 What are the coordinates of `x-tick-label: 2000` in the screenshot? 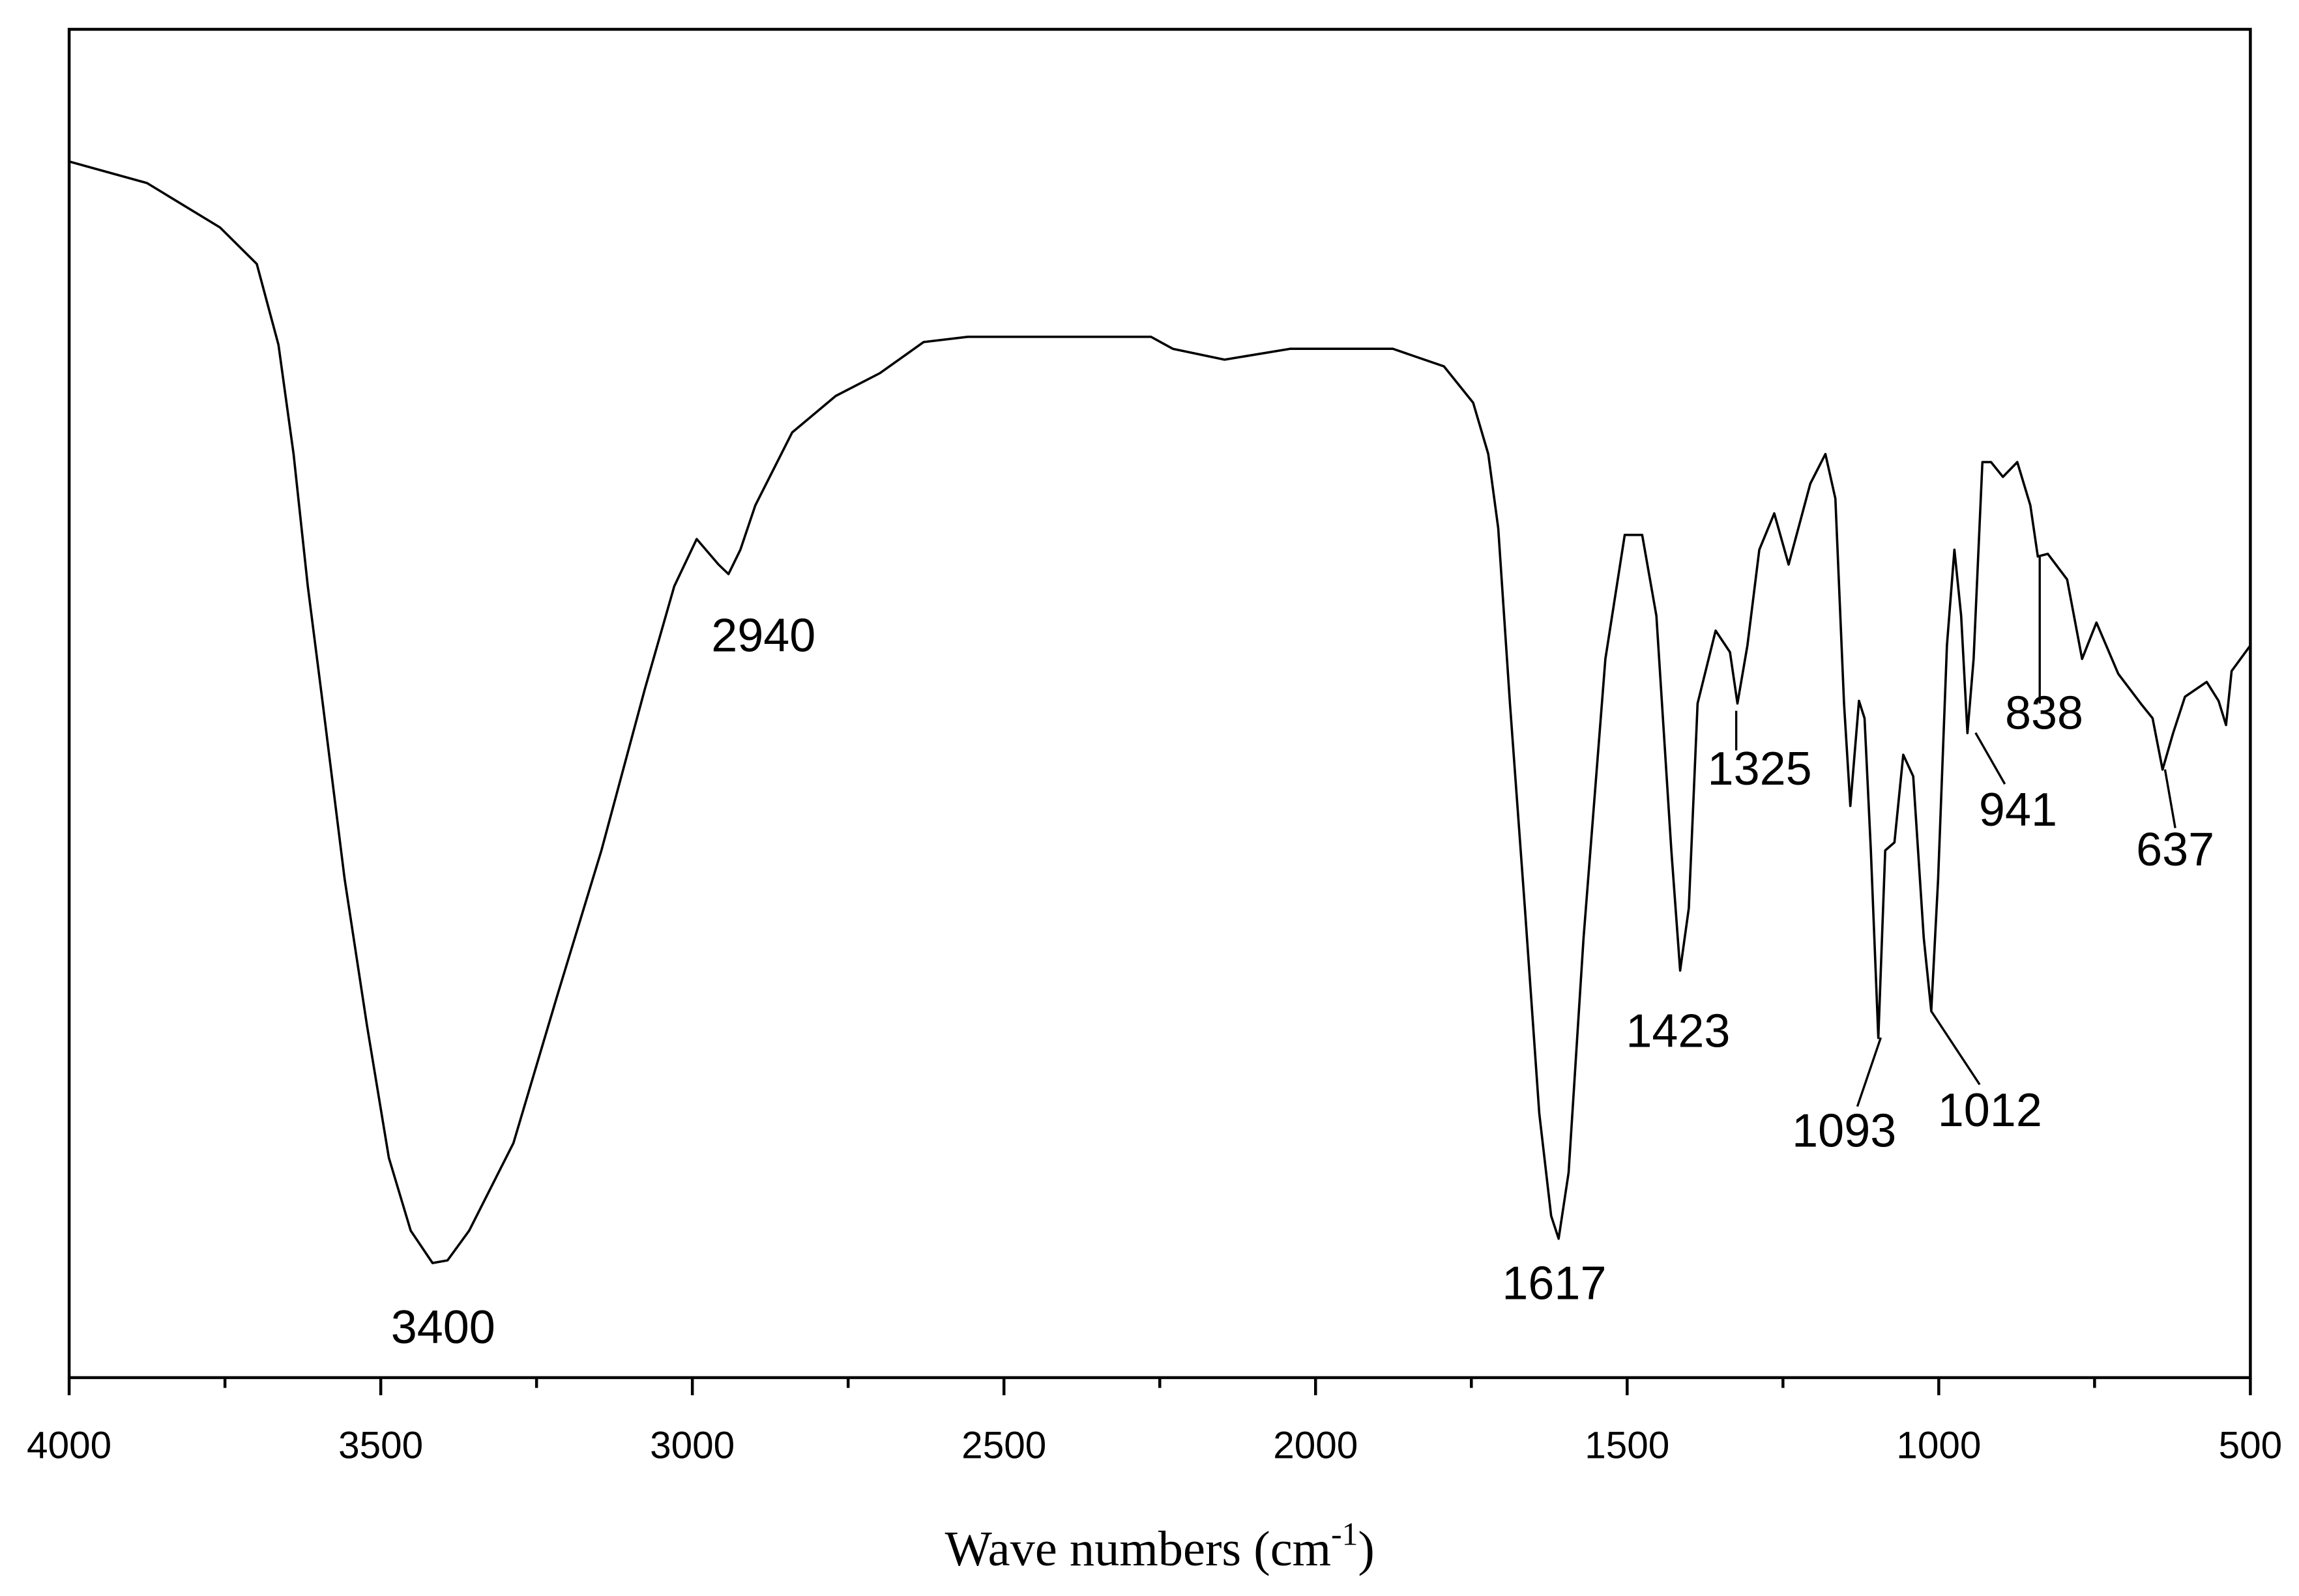 It's located at (1315, 1446).